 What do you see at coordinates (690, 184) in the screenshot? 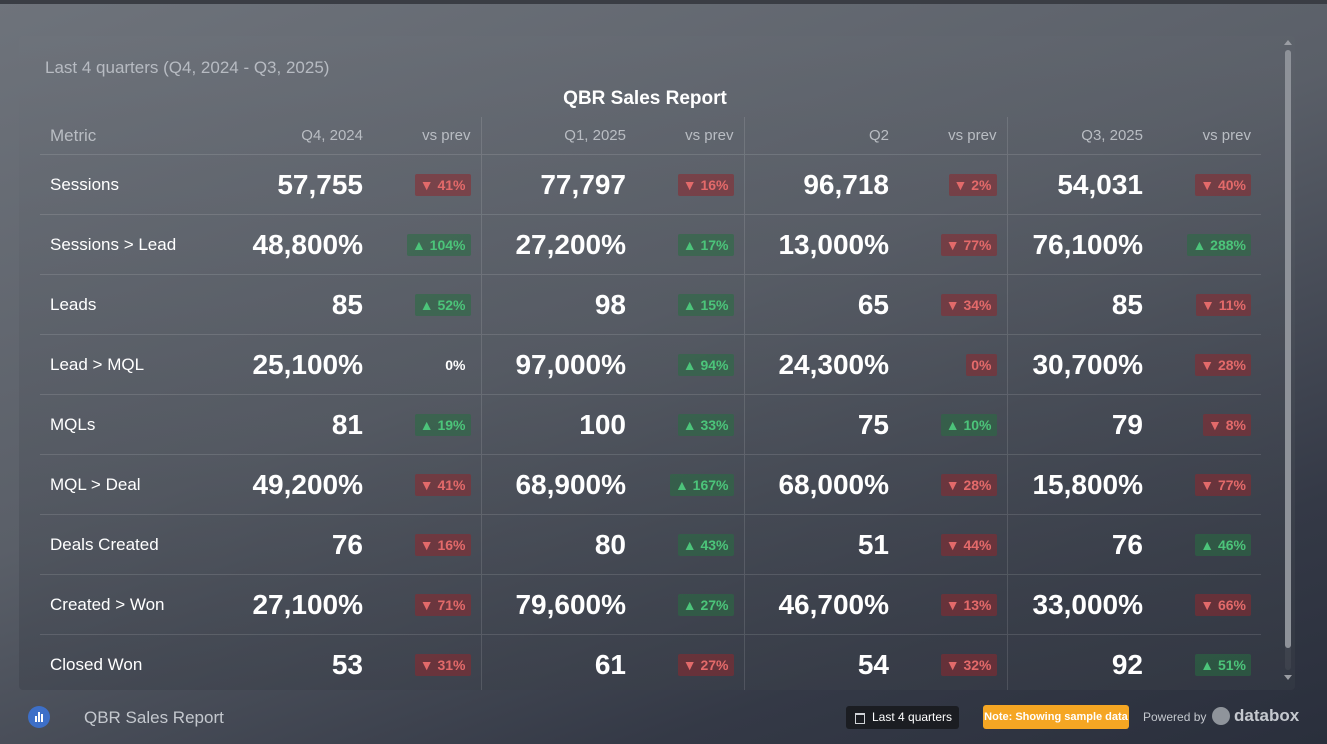
I see `change-cell: ▼ 16%` at bounding box center [690, 184].